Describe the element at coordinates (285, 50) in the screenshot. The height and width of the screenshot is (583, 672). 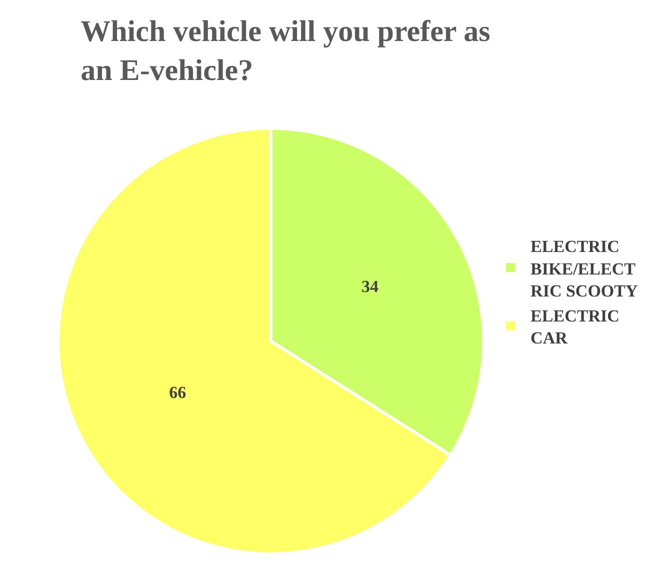
I see `chart-title: Which vehicle will you prefer as an E-vehicle?` at that location.